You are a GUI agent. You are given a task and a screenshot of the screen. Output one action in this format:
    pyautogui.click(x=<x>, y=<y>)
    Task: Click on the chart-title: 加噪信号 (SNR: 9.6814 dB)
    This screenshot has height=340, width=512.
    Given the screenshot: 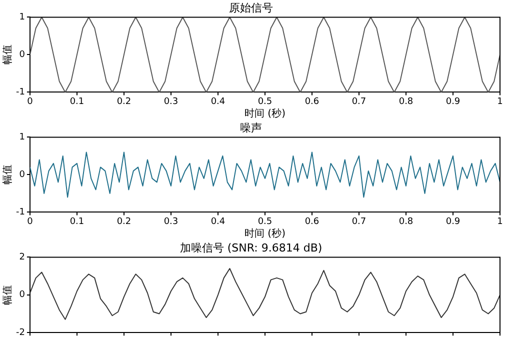 What is the action you would take?
    pyautogui.click(x=251, y=247)
    